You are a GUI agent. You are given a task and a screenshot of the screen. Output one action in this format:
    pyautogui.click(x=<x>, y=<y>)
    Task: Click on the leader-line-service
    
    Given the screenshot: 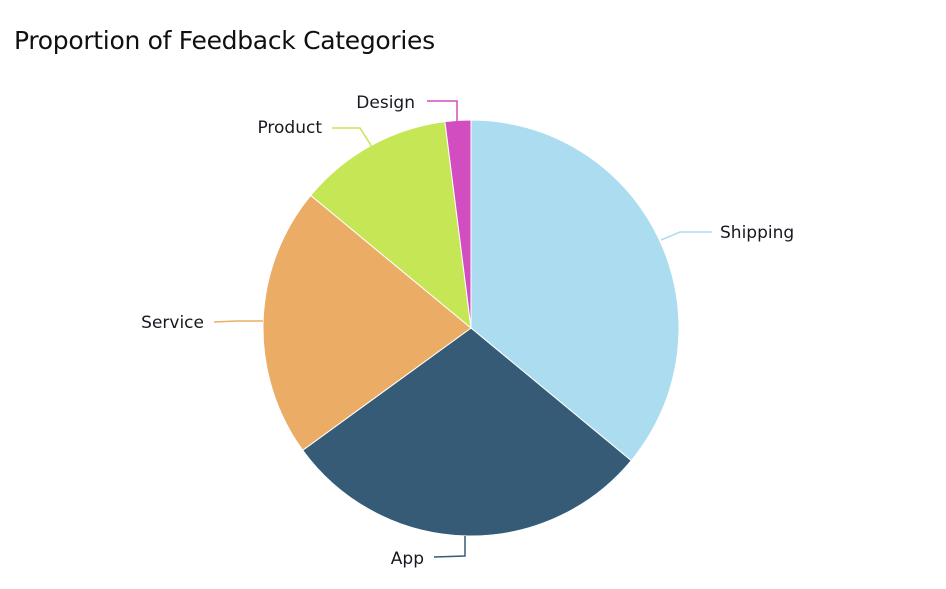 What is the action you would take?
    pyautogui.click(x=238, y=321)
    